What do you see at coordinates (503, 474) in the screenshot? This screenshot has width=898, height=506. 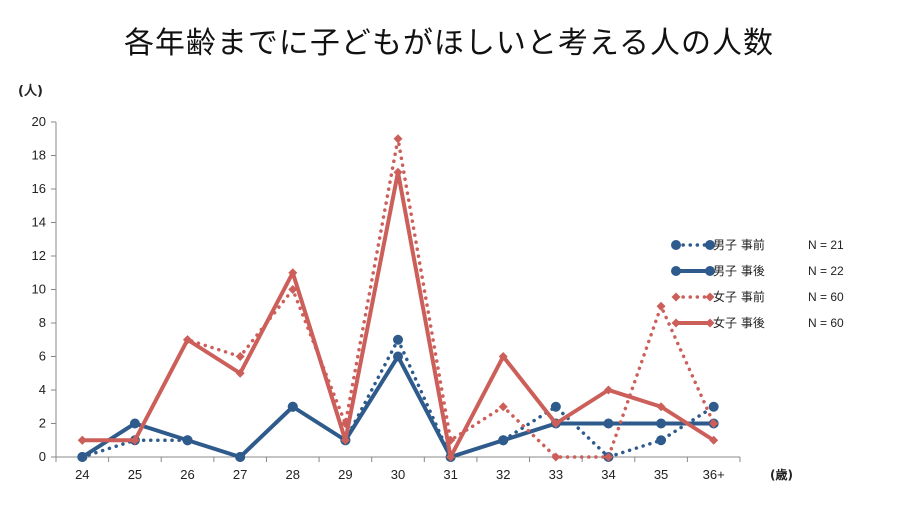 I see `x-tick-label: 32` at bounding box center [503, 474].